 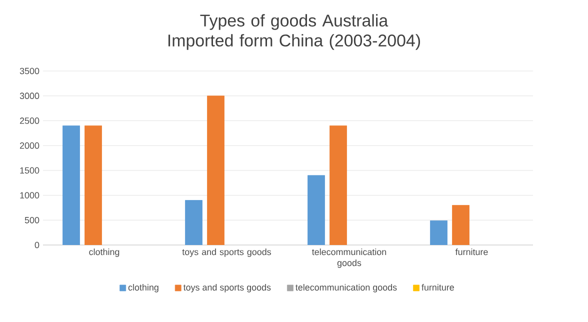 I want to click on legend-label: clothing, so click(x=143, y=288).